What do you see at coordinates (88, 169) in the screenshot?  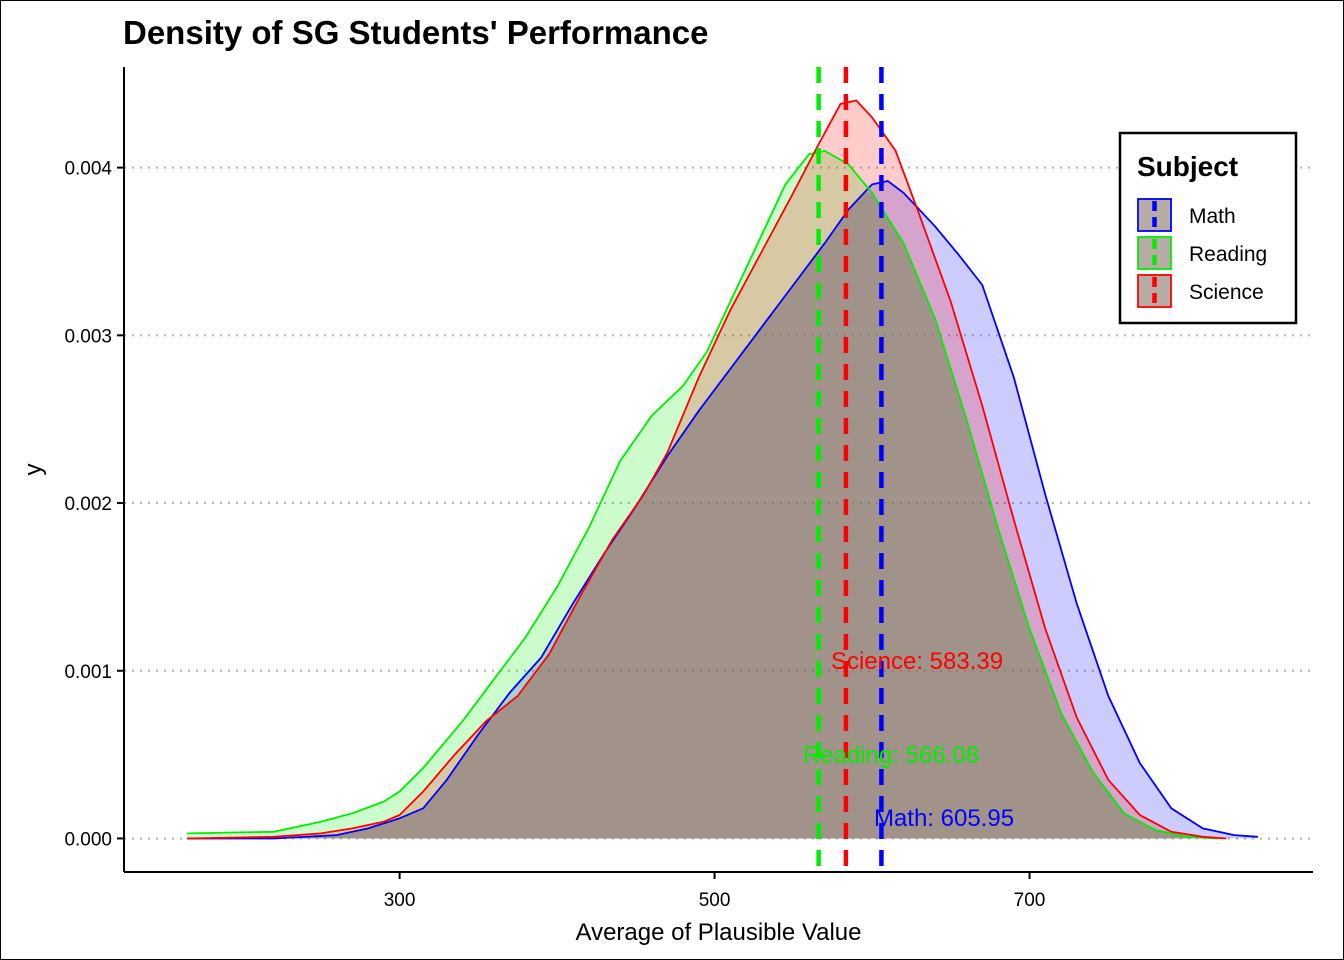 I see `y-tick-label: 0.004` at bounding box center [88, 169].